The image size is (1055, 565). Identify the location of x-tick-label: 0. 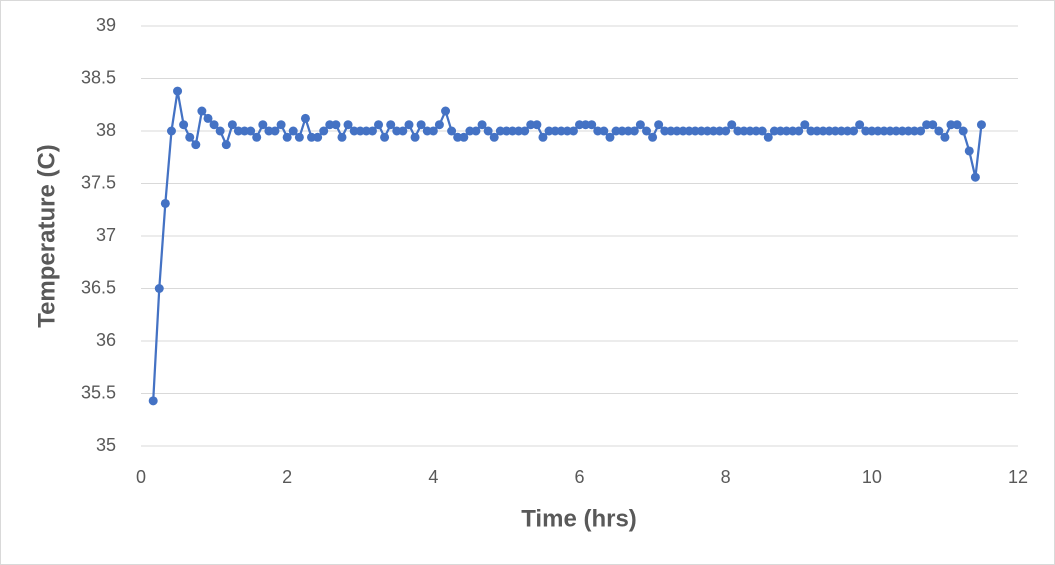
(141, 477).